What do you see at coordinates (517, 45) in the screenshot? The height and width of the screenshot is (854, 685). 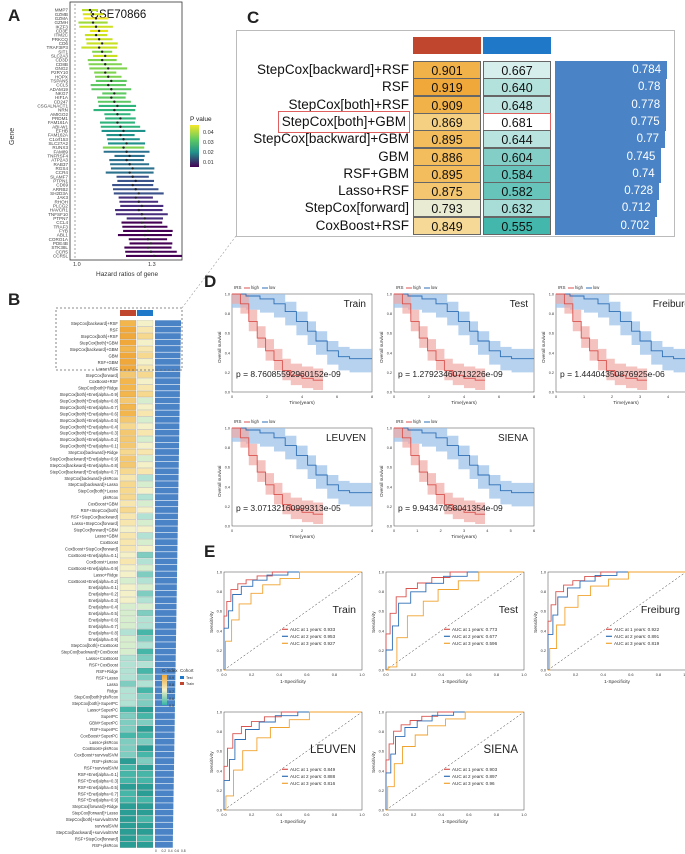 I see `panel-c-test-header` at bounding box center [517, 45].